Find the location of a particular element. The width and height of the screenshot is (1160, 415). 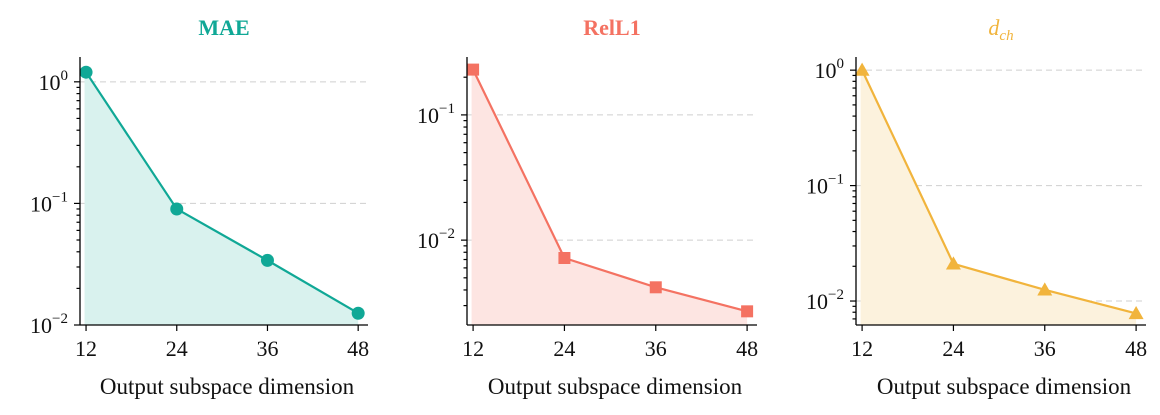

chart-title: dch is located at coordinates (1000, 29).